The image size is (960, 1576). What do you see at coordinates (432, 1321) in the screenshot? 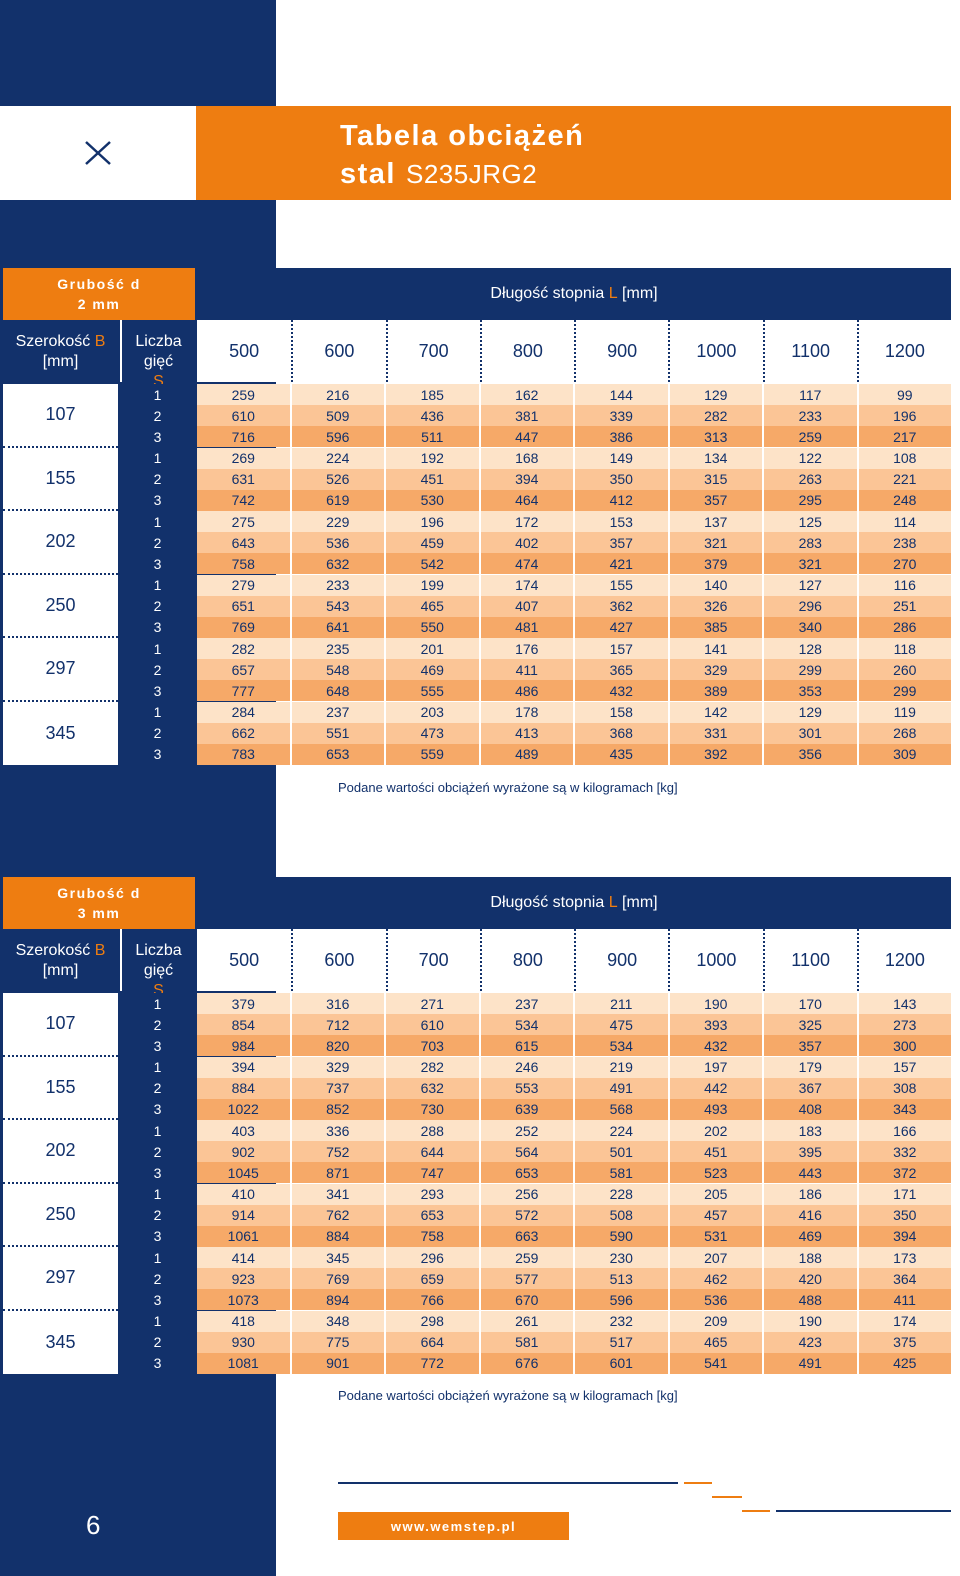
I see `load-value: 298` at bounding box center [432, 1321].